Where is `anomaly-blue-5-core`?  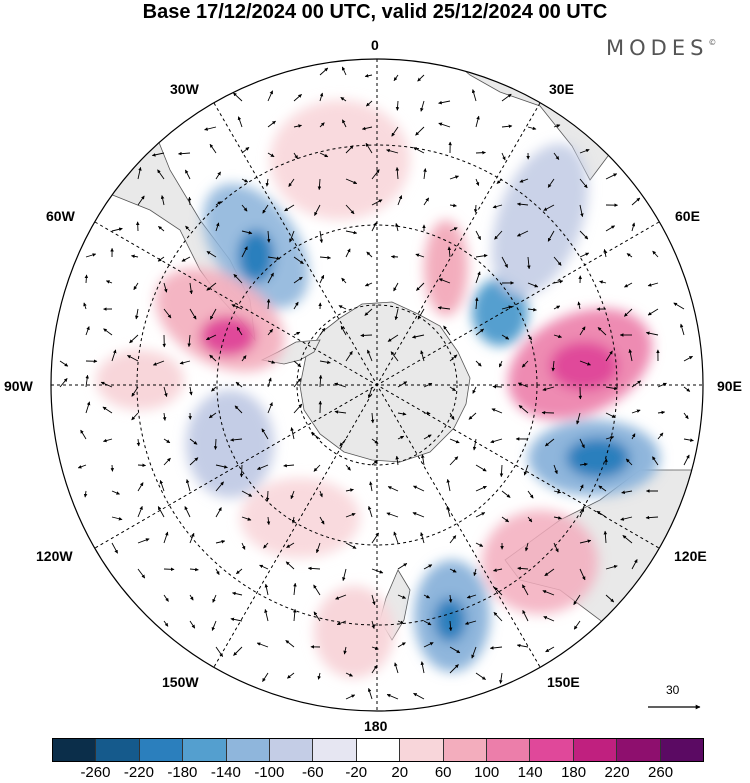
anomaly-blue-5-core is located at coordinates (450, 620).